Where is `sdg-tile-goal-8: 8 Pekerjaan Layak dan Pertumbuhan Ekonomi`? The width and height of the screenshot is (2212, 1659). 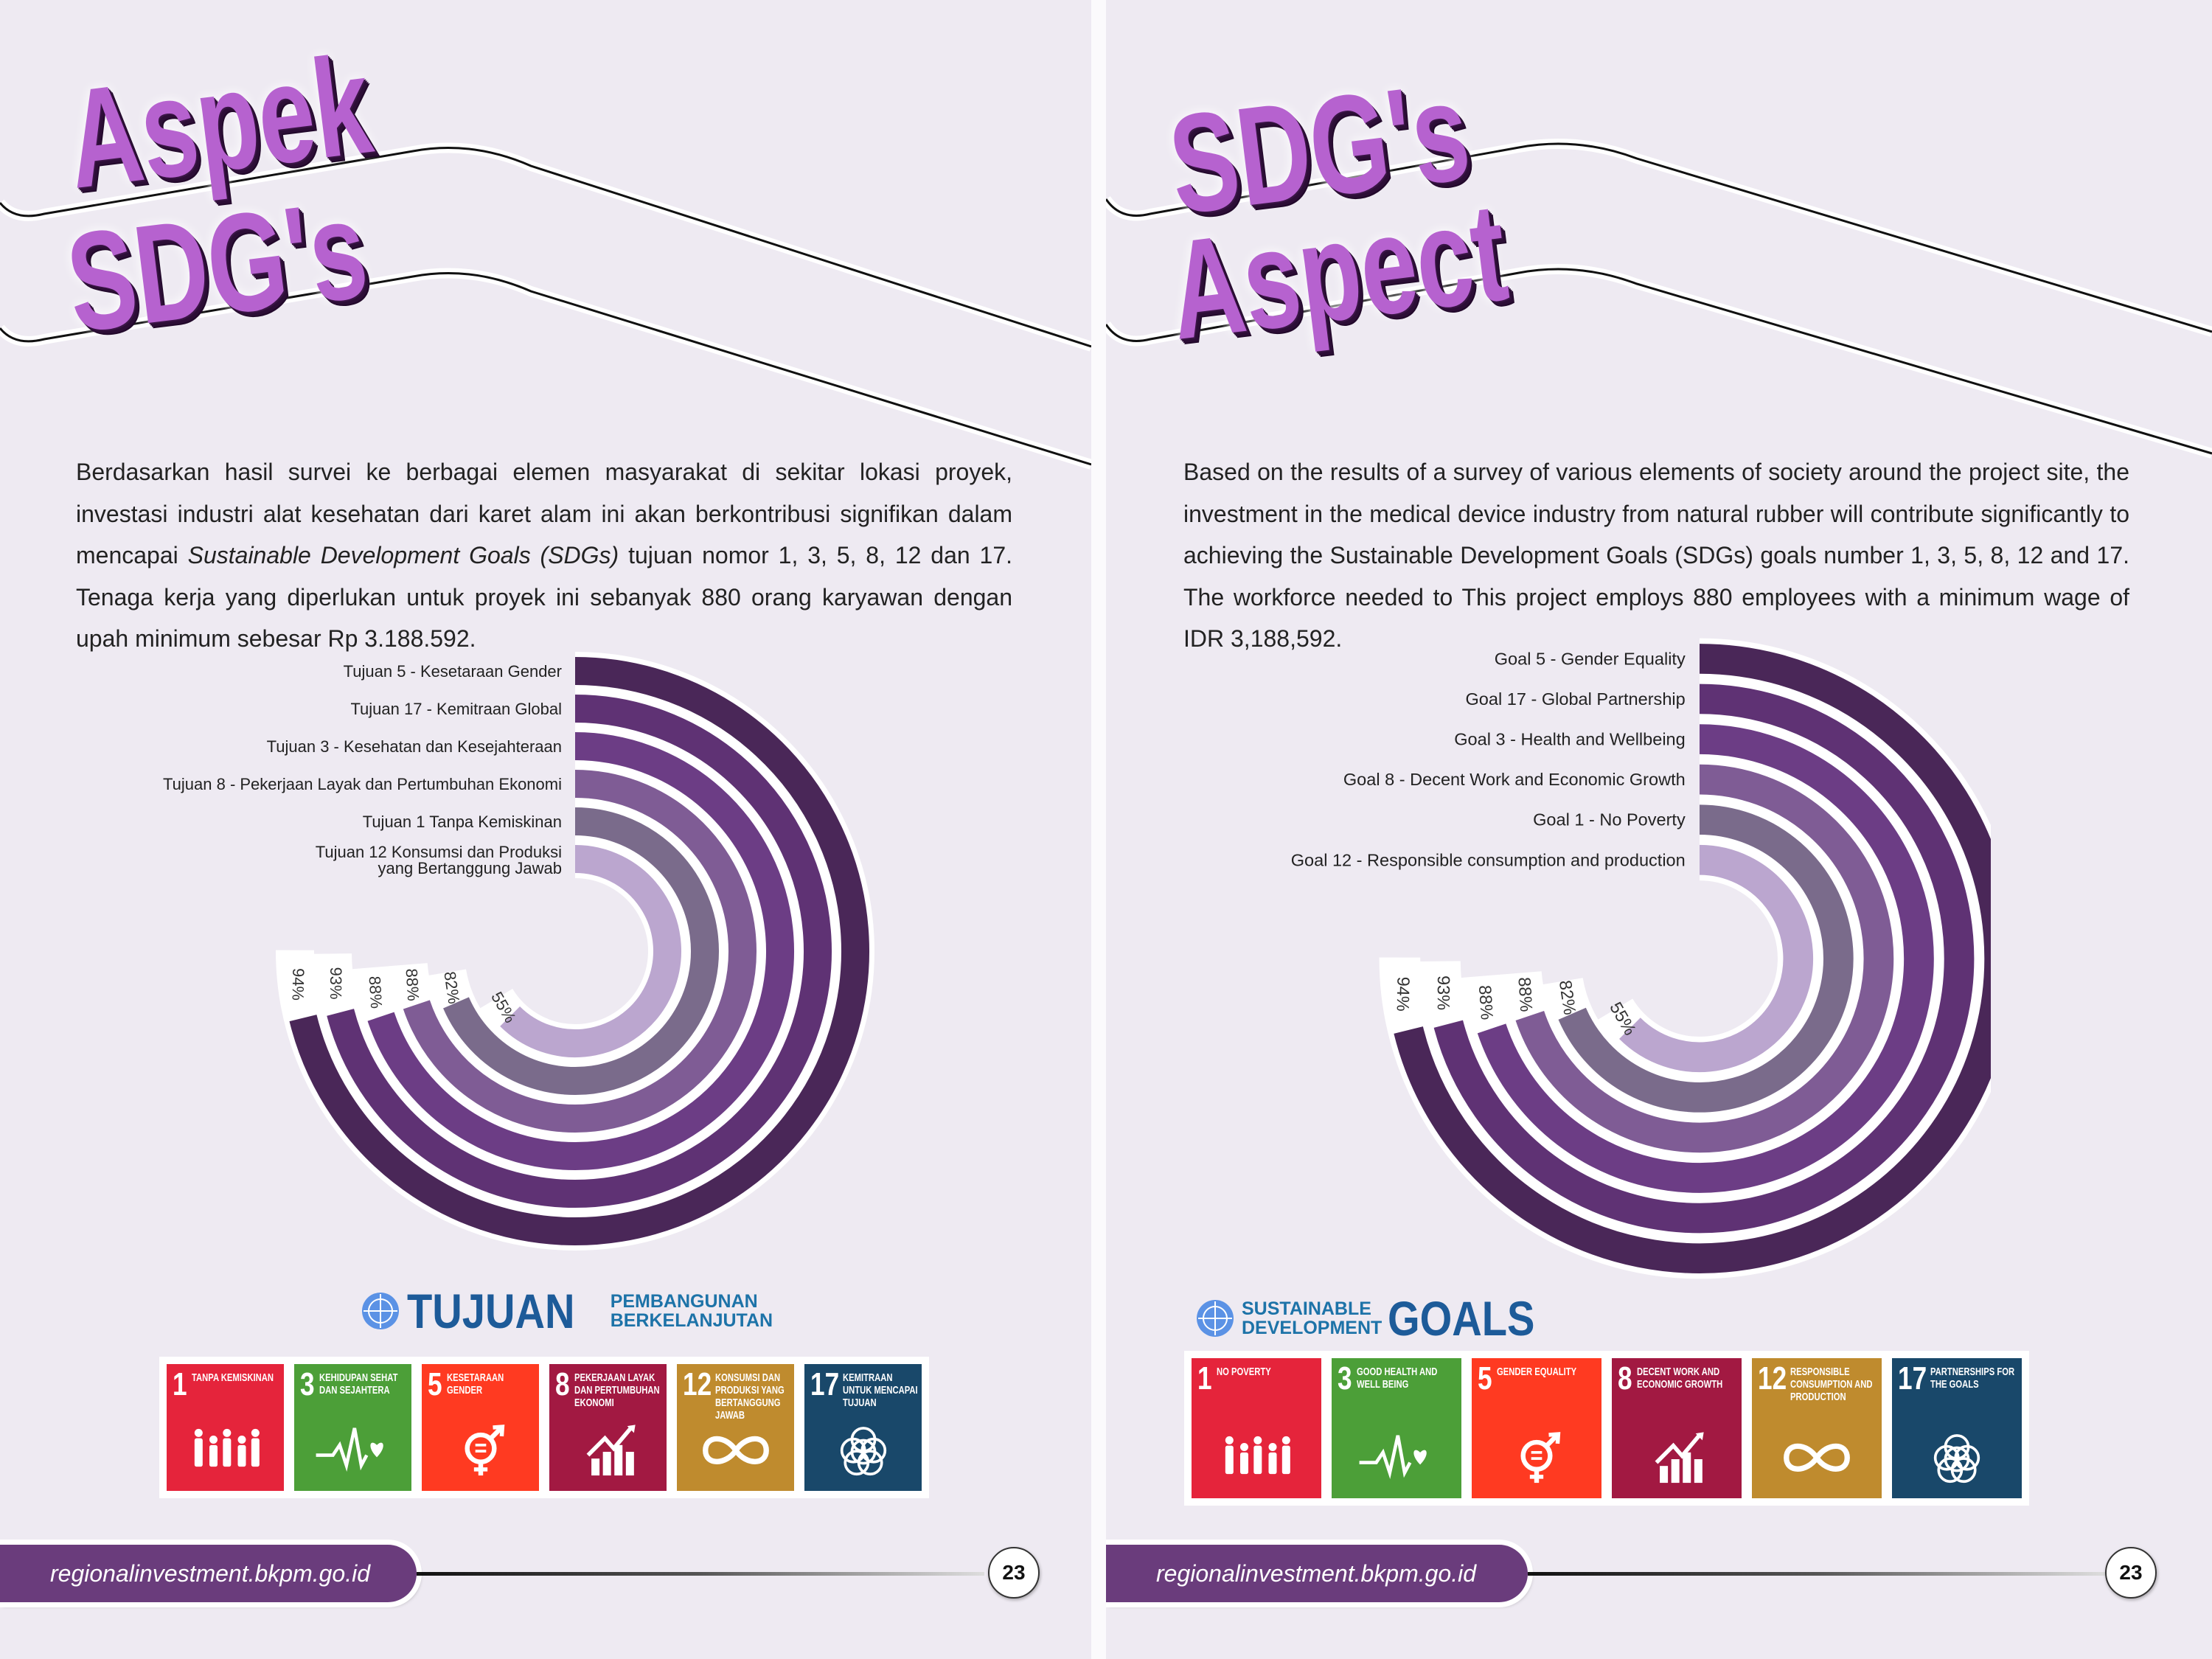 sdg-tile-goal-8: 8 Pekerjaan Layak dan Pertumbuhan Ekonomi is located at coordinates (608, 1427).